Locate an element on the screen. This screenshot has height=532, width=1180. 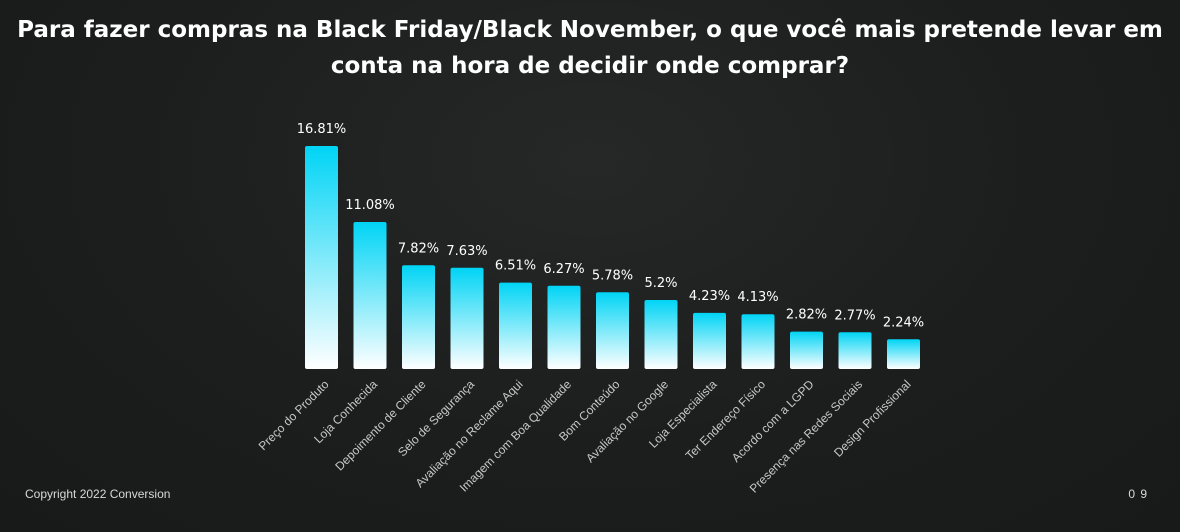
bar-value-label: 2.24% is located at coordinates (903, 322).